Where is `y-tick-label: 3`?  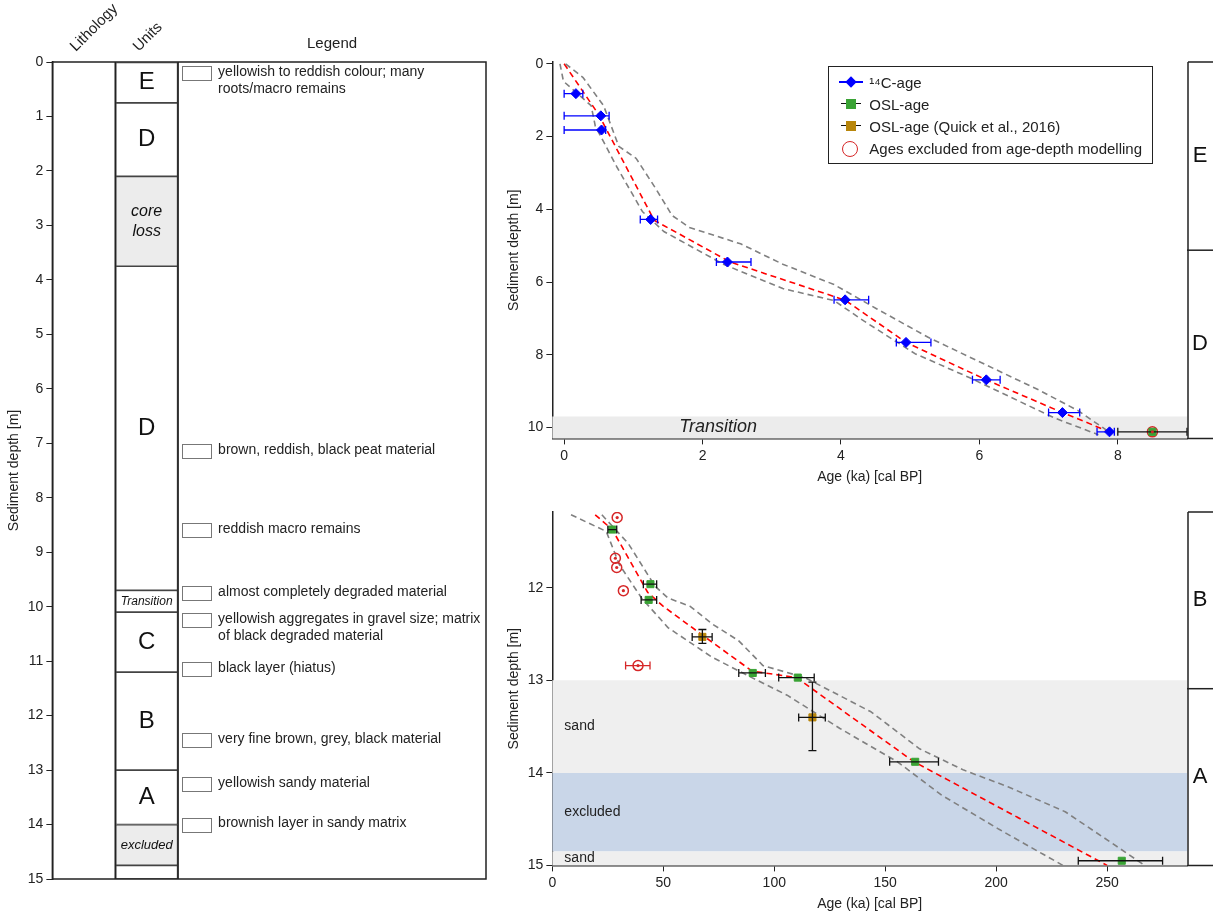
y-tick-label: 3 is located at coordinates (39, 224).